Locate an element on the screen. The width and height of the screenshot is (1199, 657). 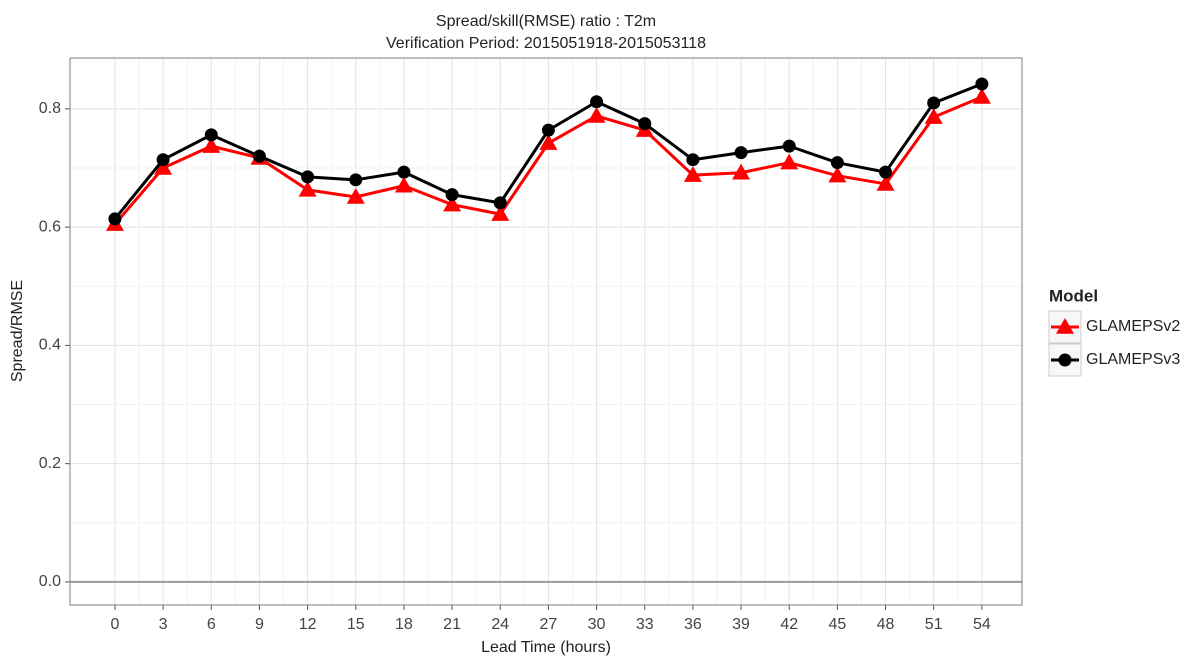
x-tick-label: 6 is located at coordinates (211, 624).